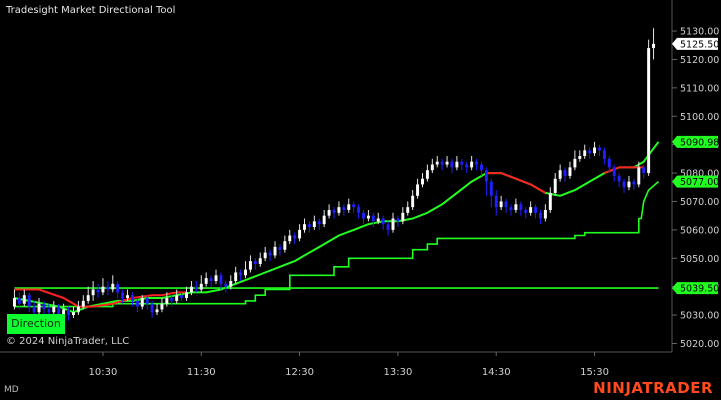 The image size is (721, 400). I want to click on price-tick-label: 5130.00, so click(699, 32).